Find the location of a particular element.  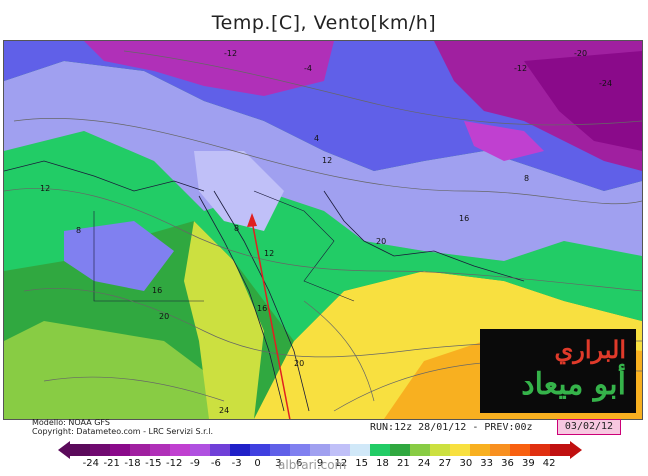

scale-tick-label: -6 is located at coordinates (215, 463).